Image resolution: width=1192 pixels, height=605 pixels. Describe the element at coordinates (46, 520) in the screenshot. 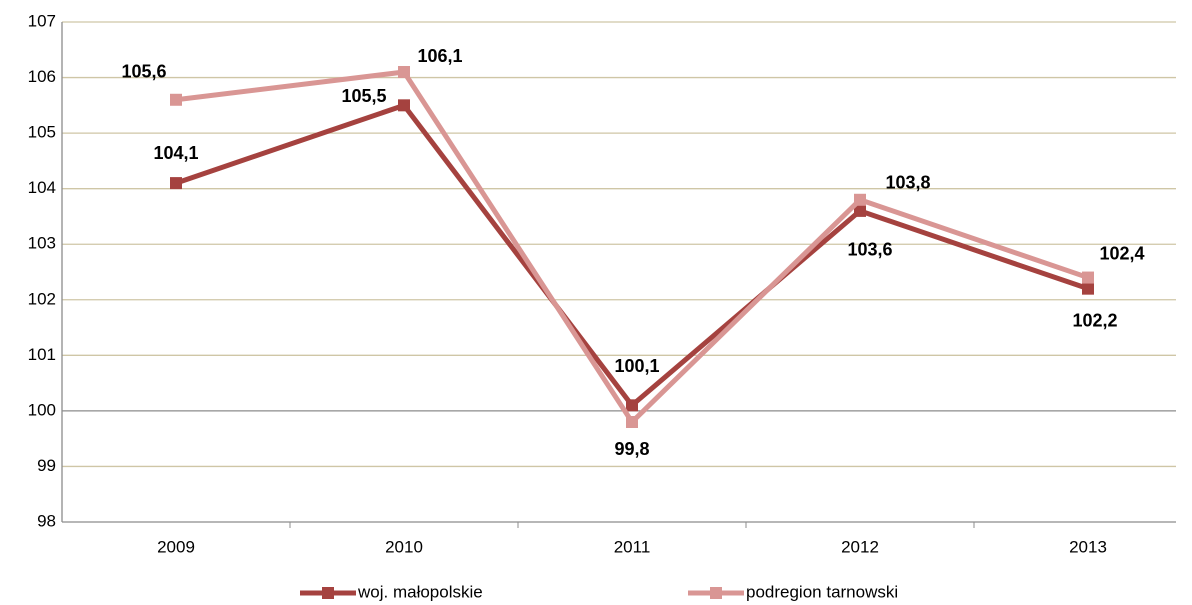

I see `y-tick-label: 98` at that location.